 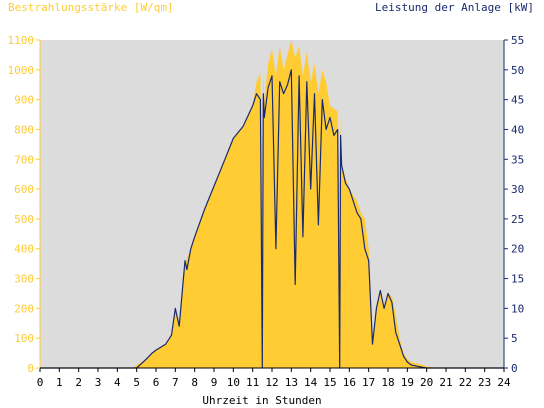 I want to click on y-right-tick-label: 0, so click(x=514, y=368).